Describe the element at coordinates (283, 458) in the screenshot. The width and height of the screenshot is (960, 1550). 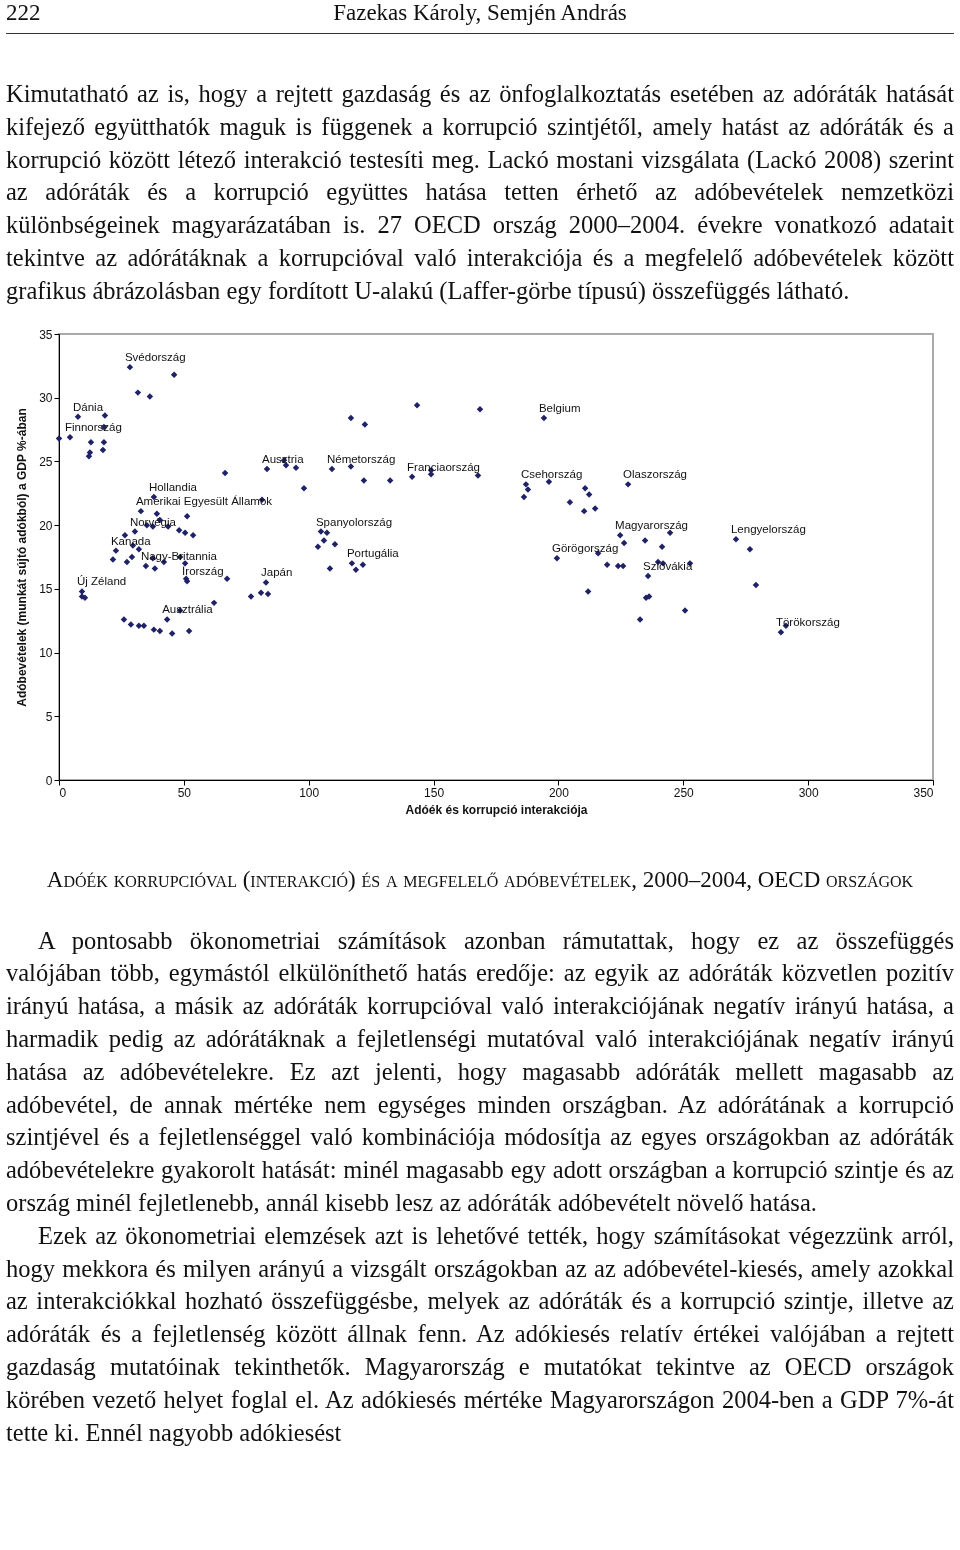
I see `annotation: Ausztria` at that location.